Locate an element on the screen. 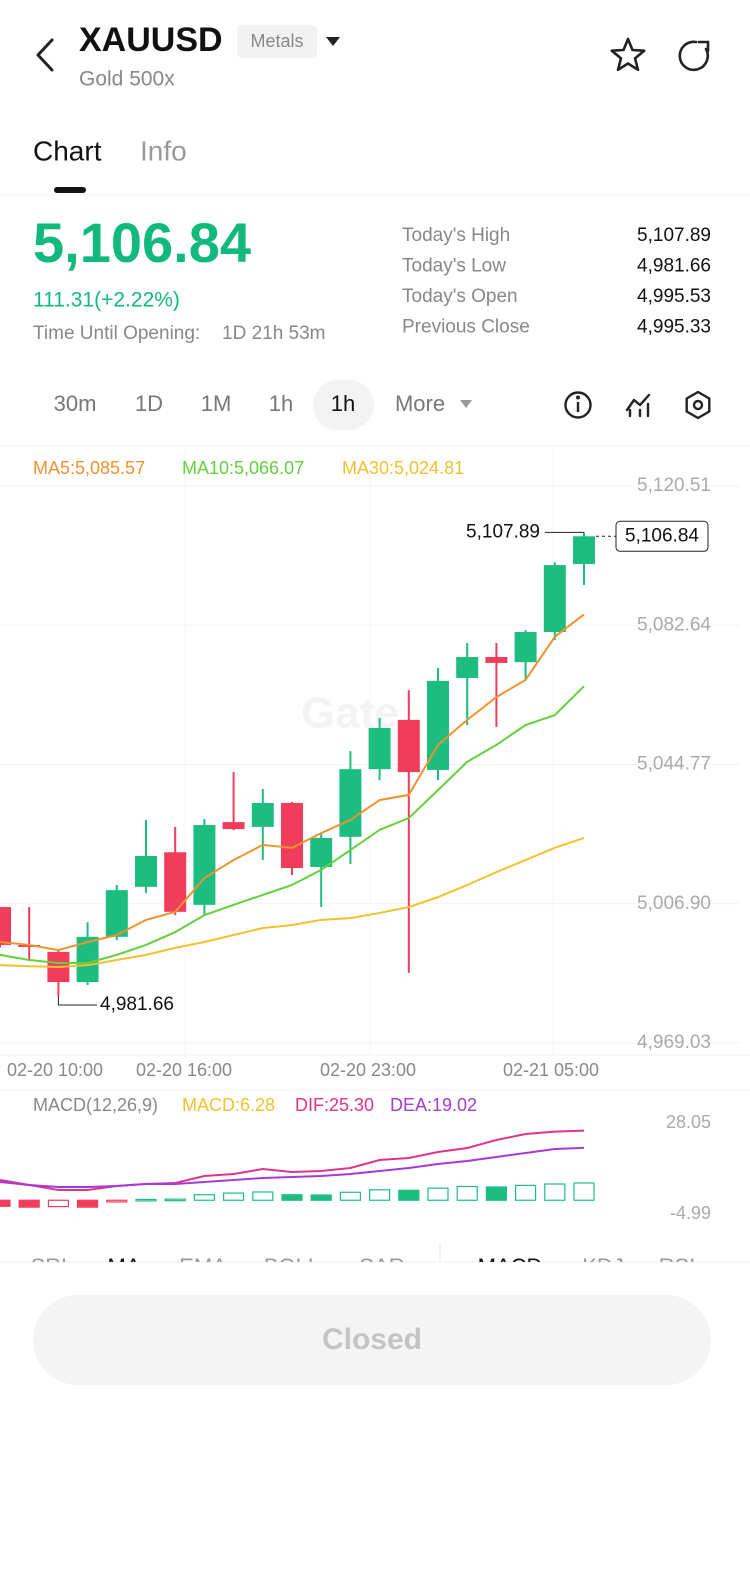  indicator-tab: RSI is located at coordinates (677, 1266).